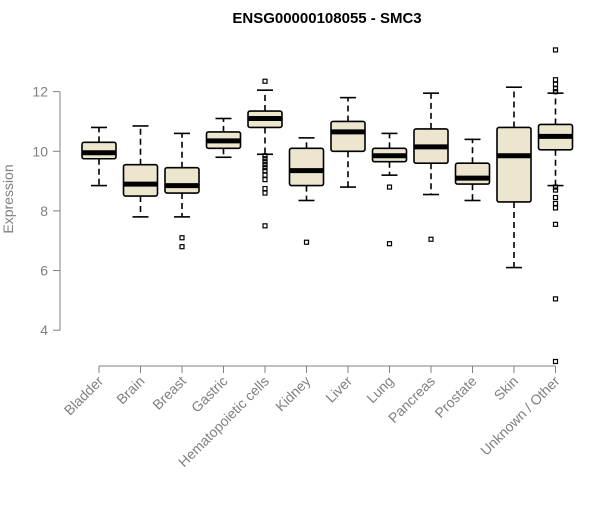  Describe the element at coordinates (130, 390) in the screenshot. I see `x-tick-label: Brain` at that location.